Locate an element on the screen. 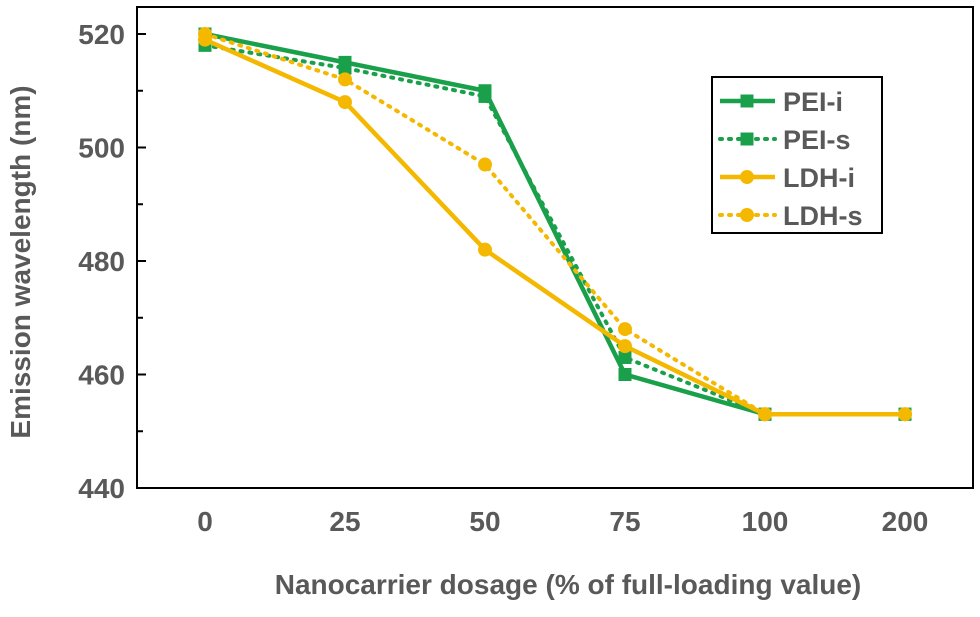 The image size is (980, 617). y-tick-label: 480 is located at coordinates (101, 261).